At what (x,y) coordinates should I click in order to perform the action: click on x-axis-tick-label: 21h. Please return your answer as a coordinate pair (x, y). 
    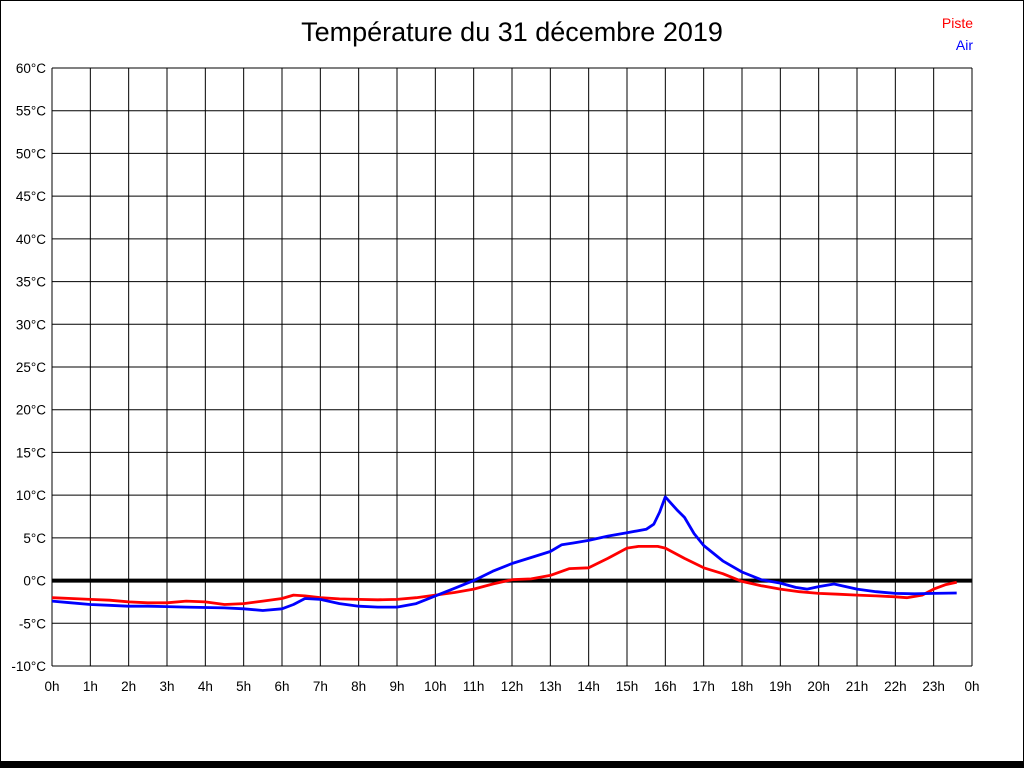
    Looking at the image, I should click on (857, 686).